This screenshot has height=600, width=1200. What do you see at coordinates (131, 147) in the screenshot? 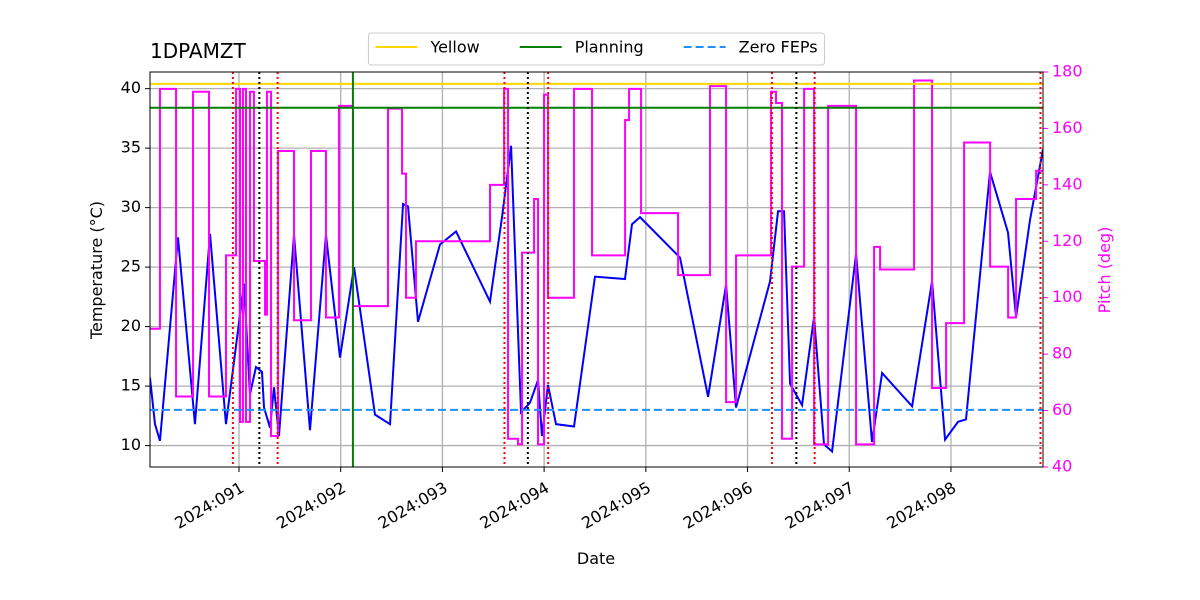
I see `y-tick-label: 35` at bounding box center [131, 147].